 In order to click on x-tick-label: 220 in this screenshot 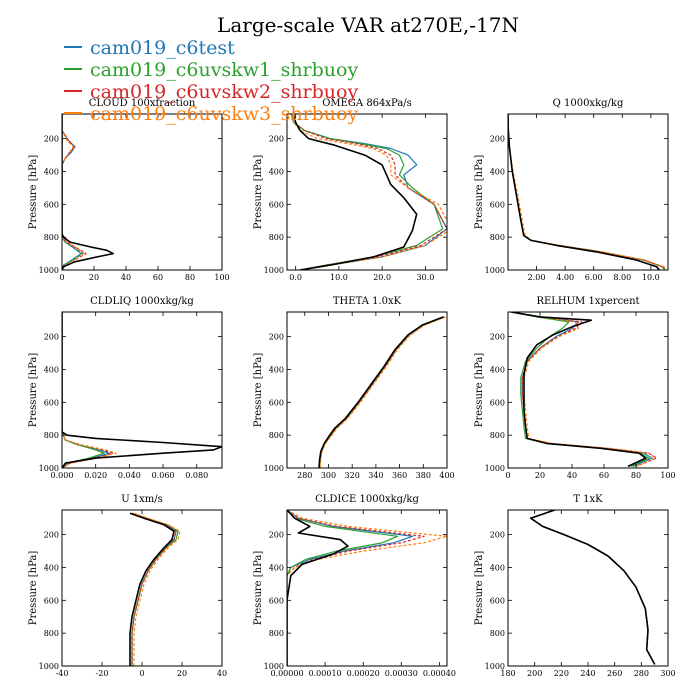, I will do `click(561, 673)`.